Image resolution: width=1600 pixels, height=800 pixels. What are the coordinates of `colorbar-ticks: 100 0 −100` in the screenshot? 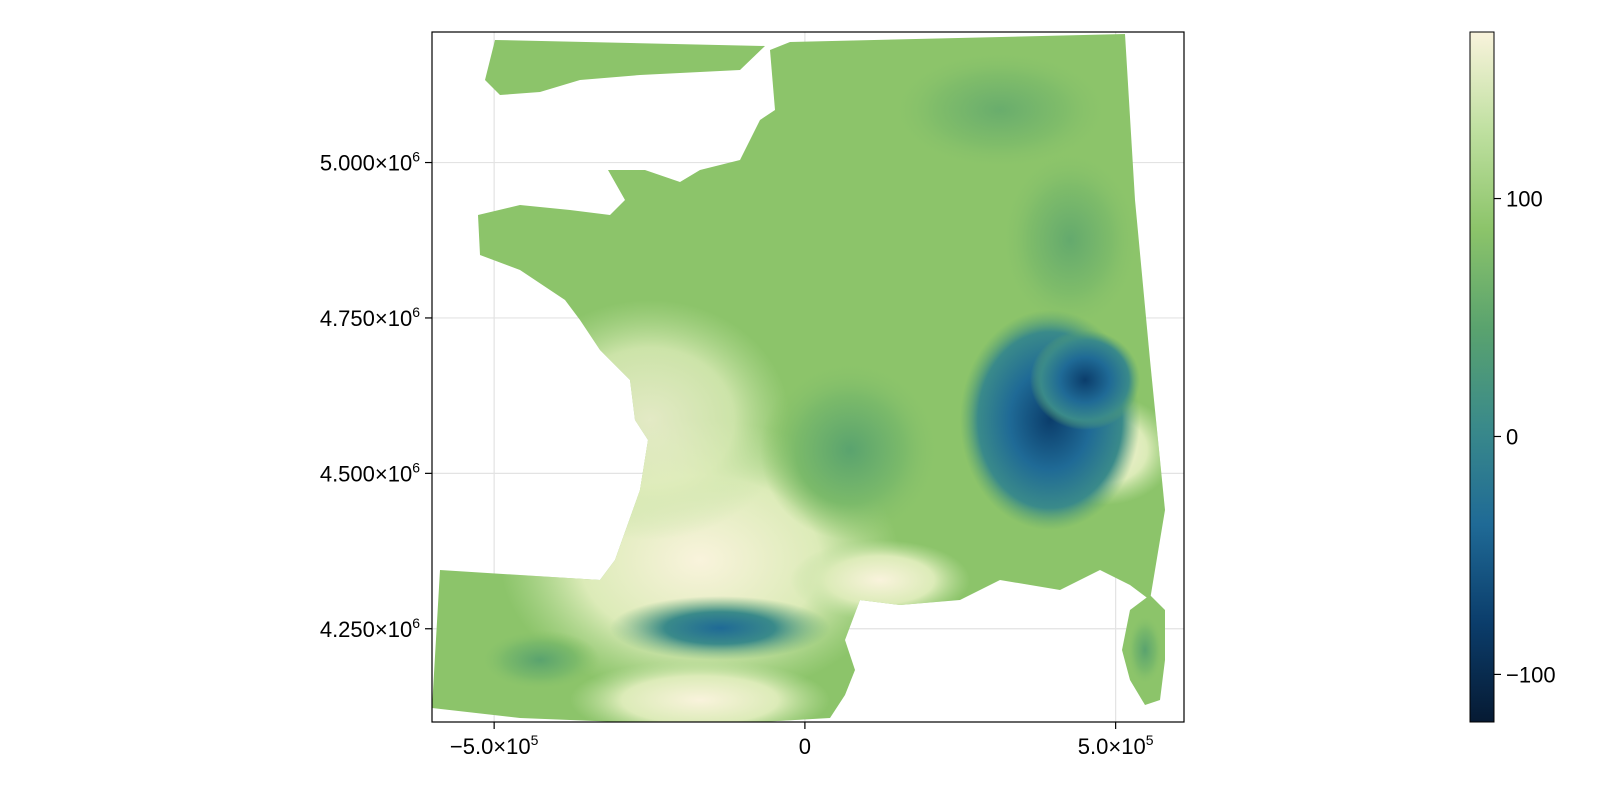 It's located at (1525, 437).